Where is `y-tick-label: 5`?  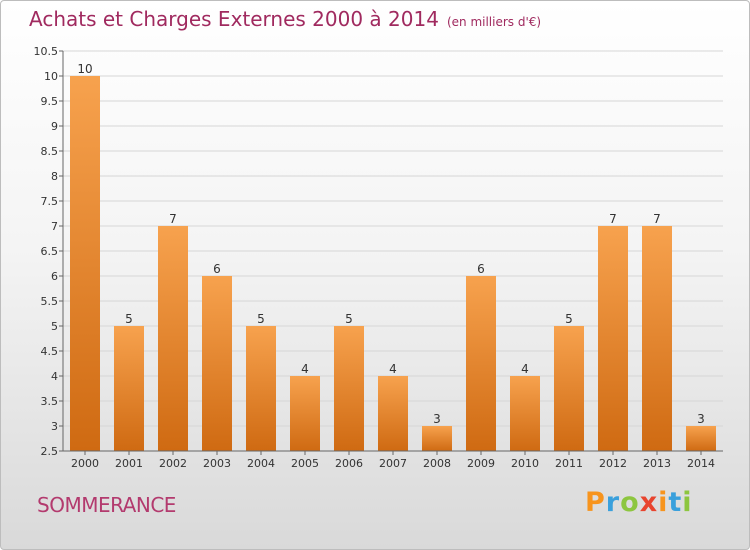 y-tick-label: 5 is located at coordinates (54, 326).